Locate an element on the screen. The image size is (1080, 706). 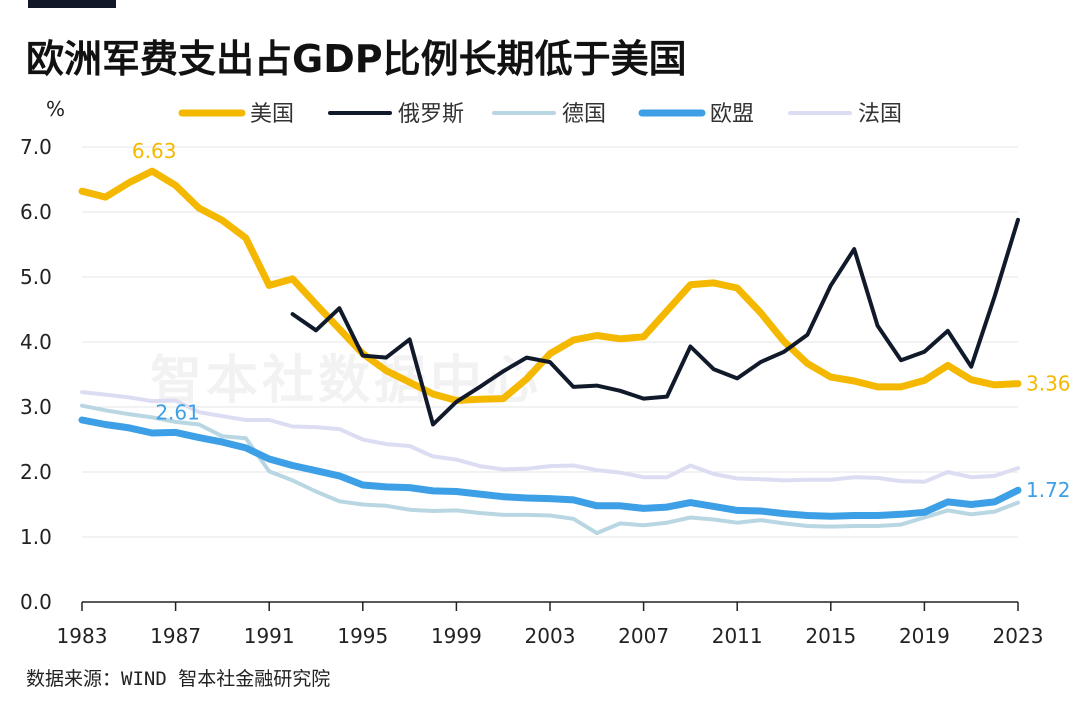
series-line-法国 is located at coordinates (550, 437).